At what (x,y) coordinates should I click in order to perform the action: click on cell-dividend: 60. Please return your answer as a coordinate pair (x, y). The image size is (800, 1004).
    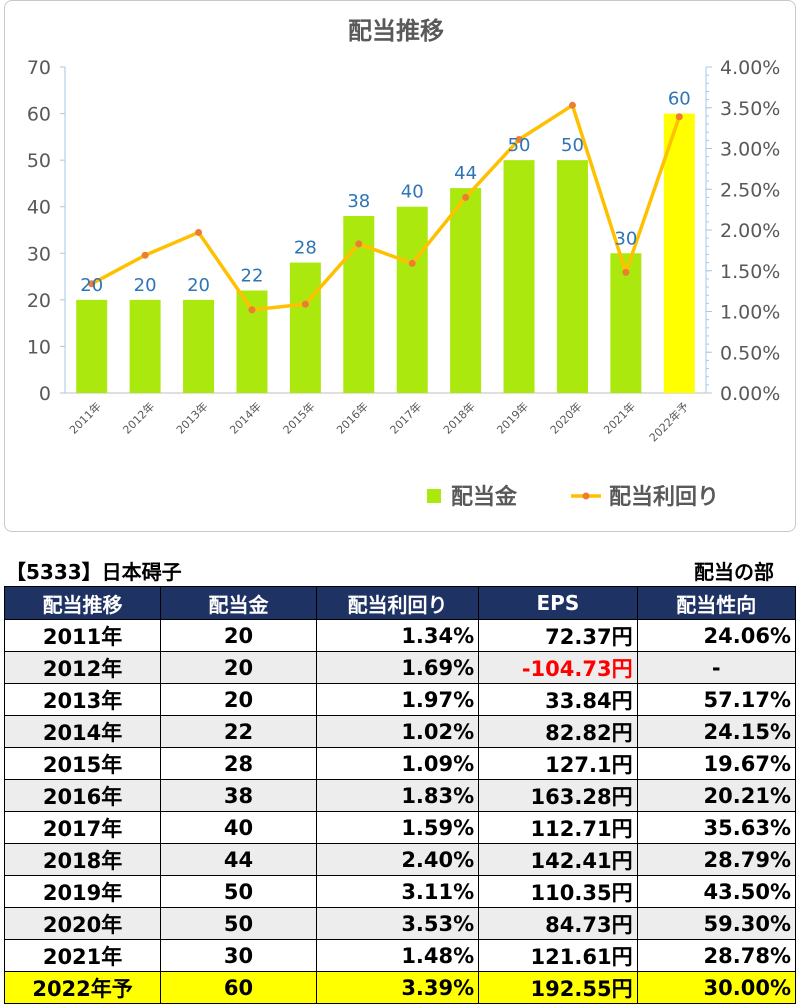
    Looking at the image, I should click on (238, 987).